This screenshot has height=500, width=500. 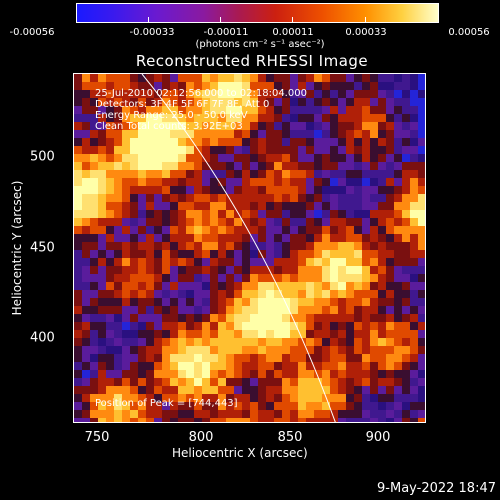 I want to click on colorbar-tick, so click(x=148, y=20).